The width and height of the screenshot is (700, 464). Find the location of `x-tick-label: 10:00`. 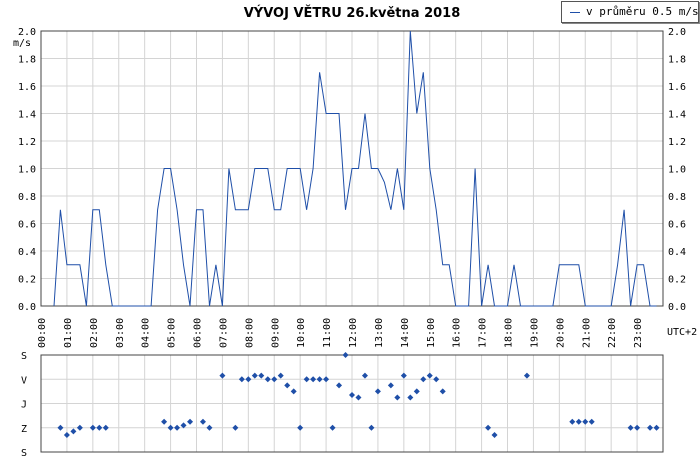

x-tick-label: 10:00 is located at coordinates (301, 333).